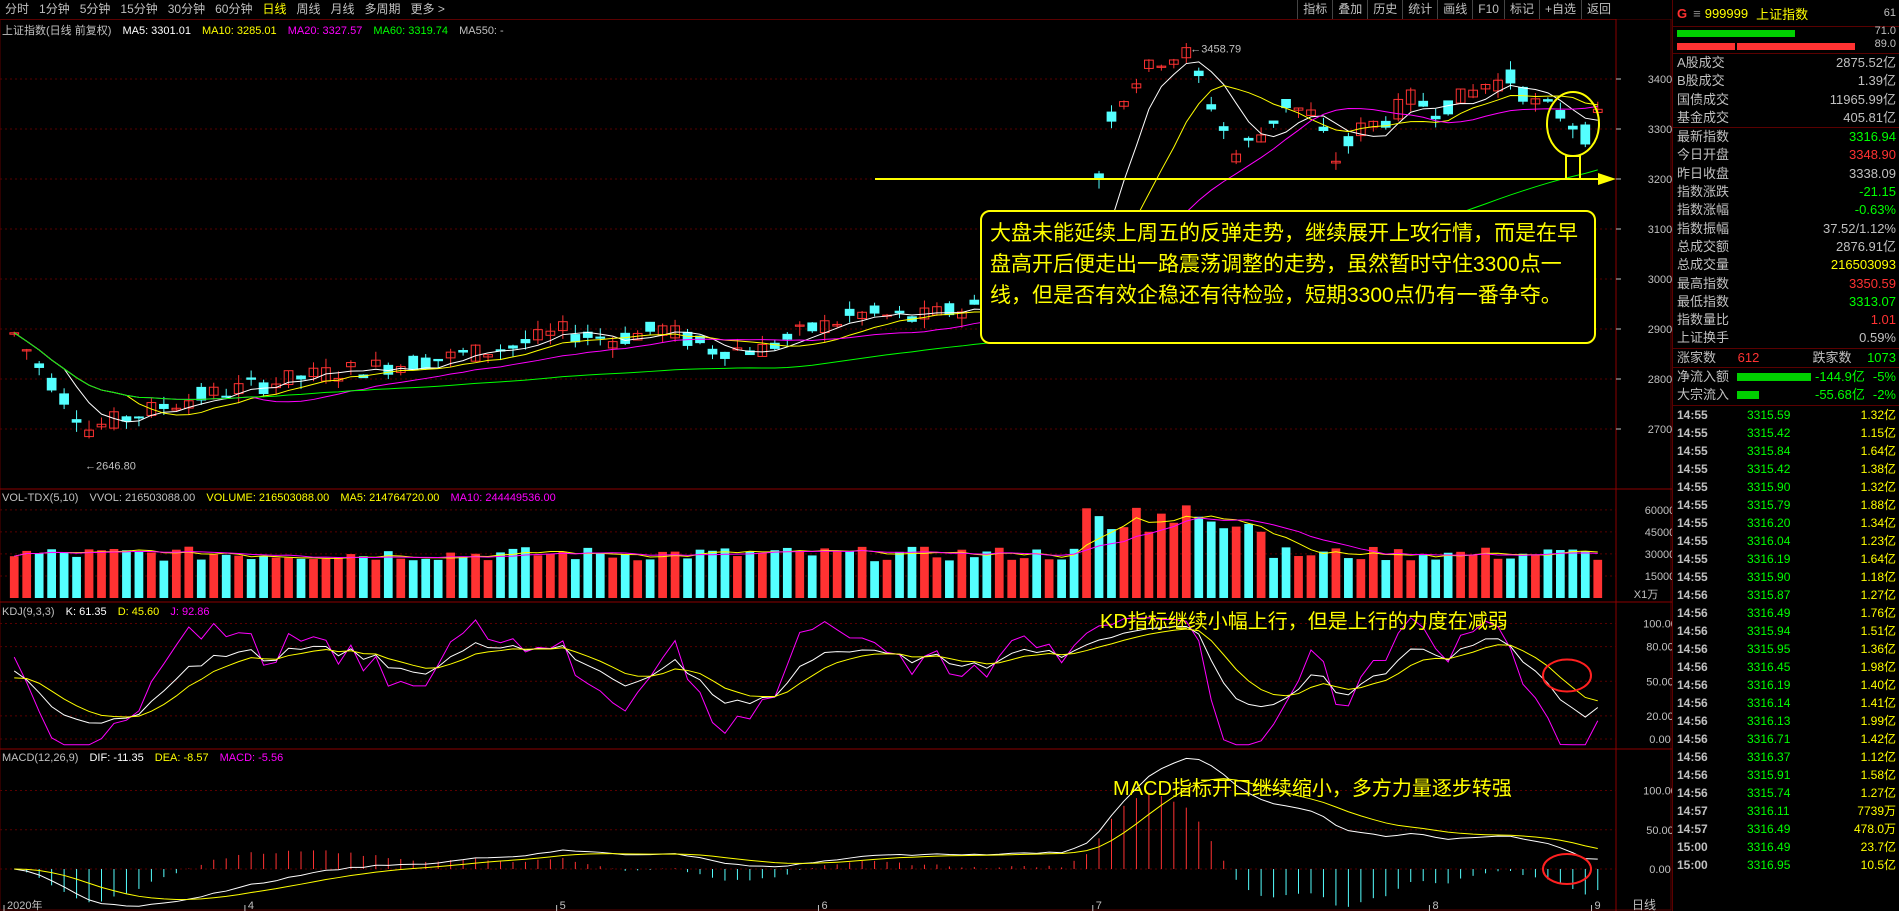 The height and width of the screenshot is (911, 1899). What do you see at coordinates (1786, 174) in the screenshot?
I see `quote-row: 昨日收盘 3338.09` at bounding box center [1786, 174].